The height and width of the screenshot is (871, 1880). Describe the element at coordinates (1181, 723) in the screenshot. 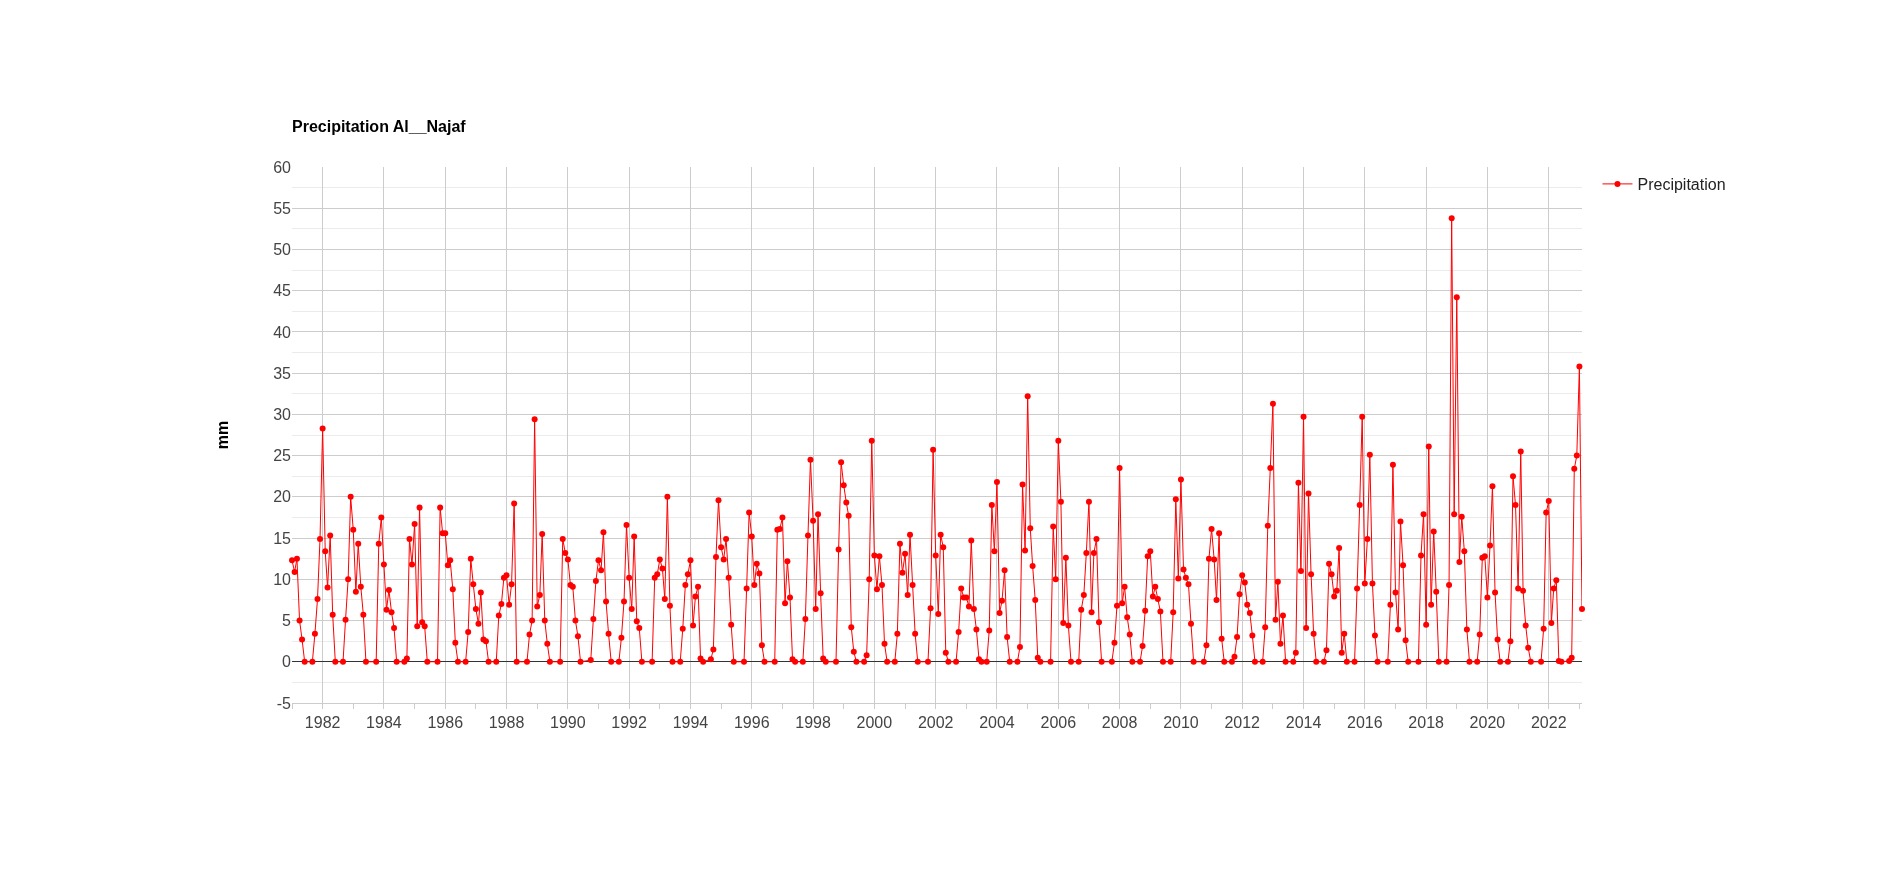

I see `x-tick-label: 2010` at that location.